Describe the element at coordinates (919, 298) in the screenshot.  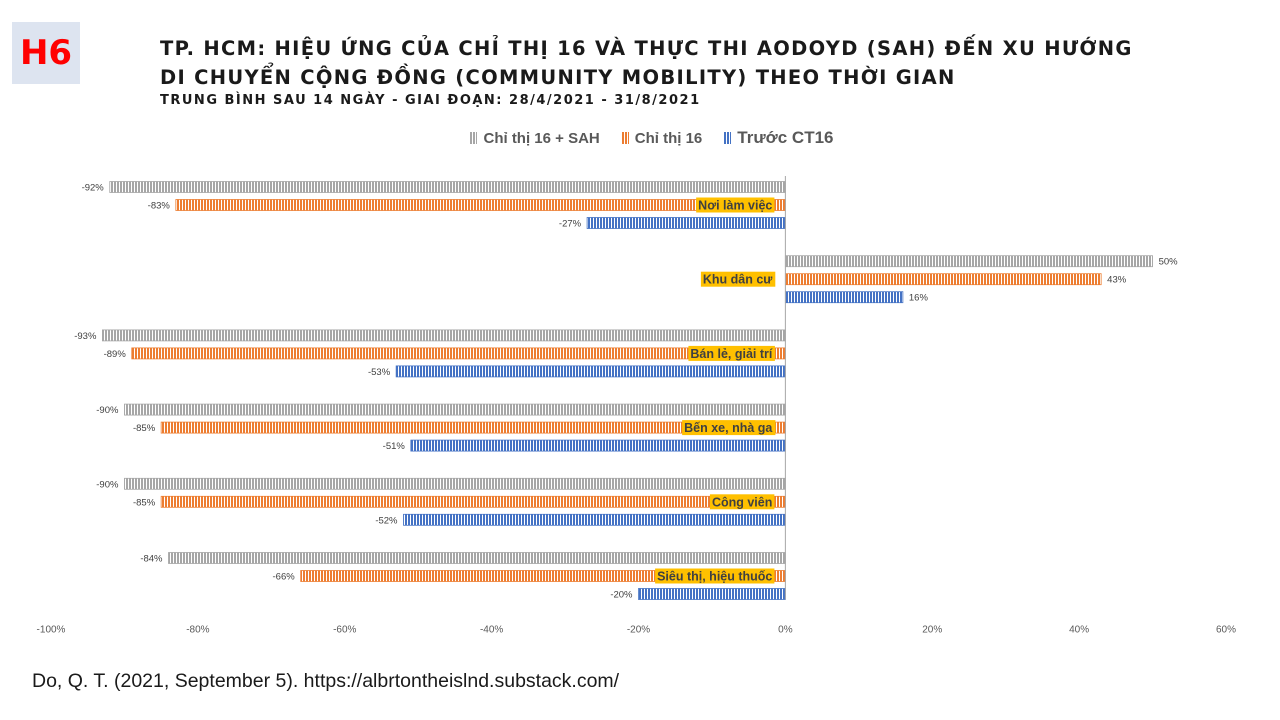
I see `data-label-pre-ct16-1: 16%` at that location.